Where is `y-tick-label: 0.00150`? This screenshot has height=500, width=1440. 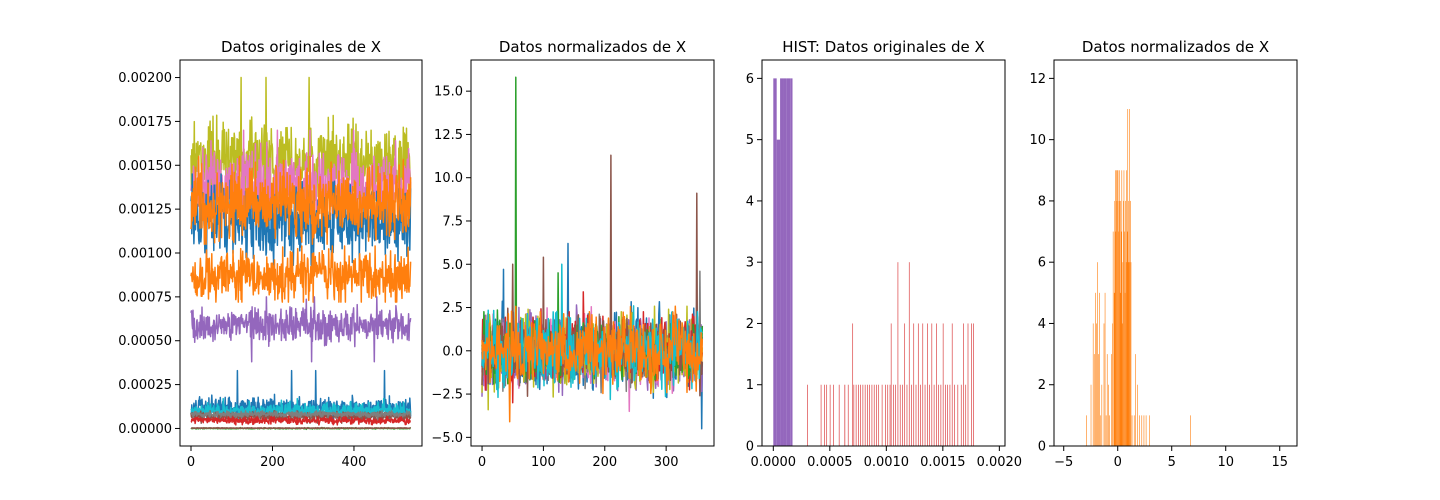
y-tick-label: 0.00150 is located at coordinates (145, 166).